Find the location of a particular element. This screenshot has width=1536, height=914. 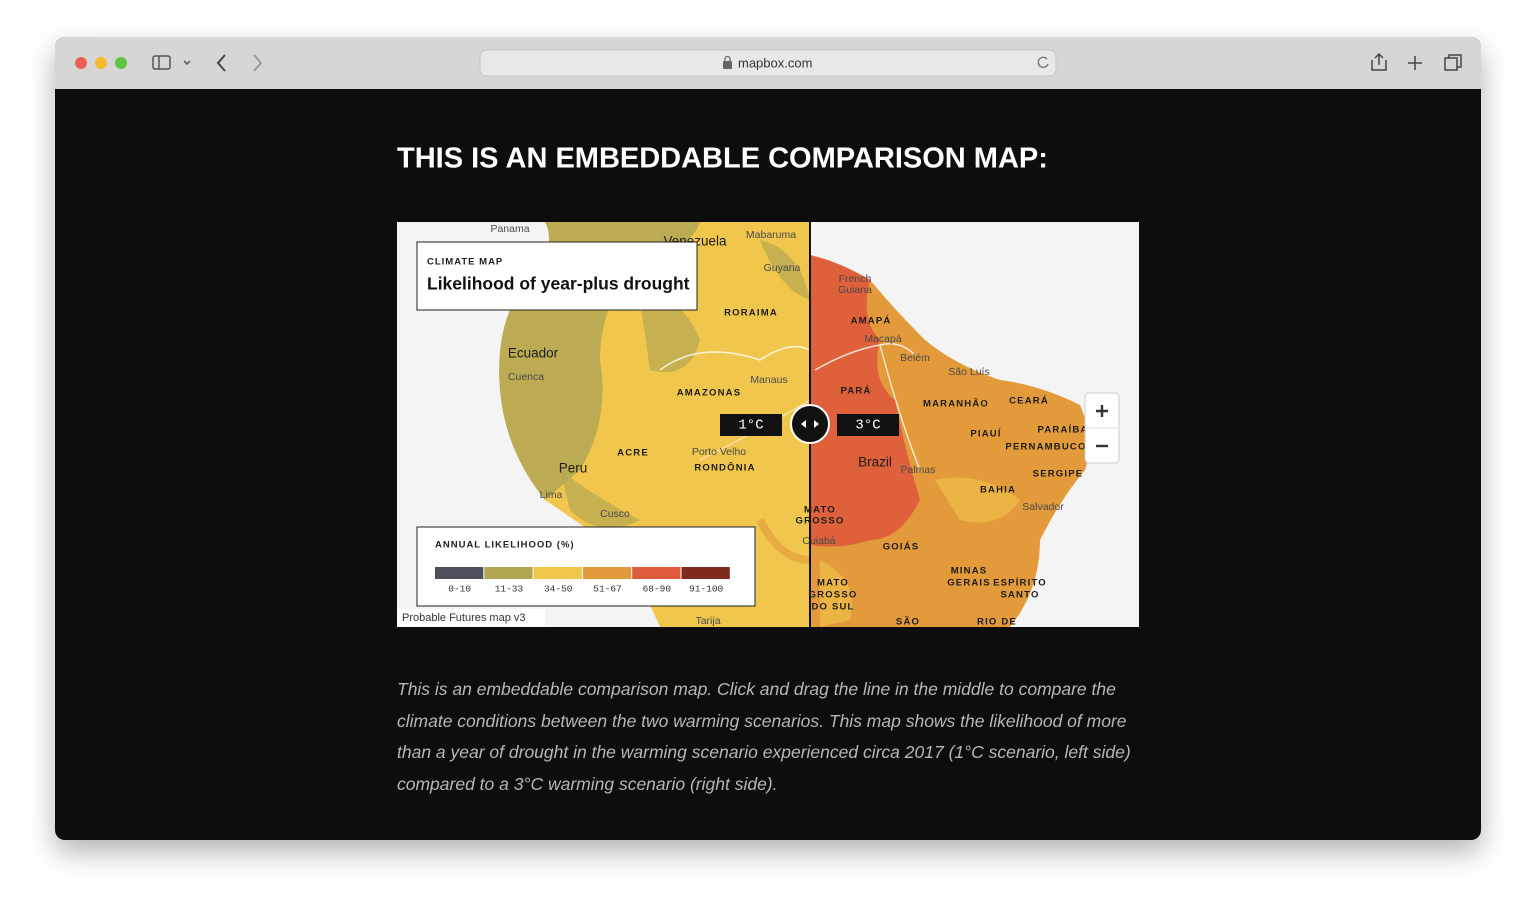

place-label: Guiana is located at coordinates (855, 290).